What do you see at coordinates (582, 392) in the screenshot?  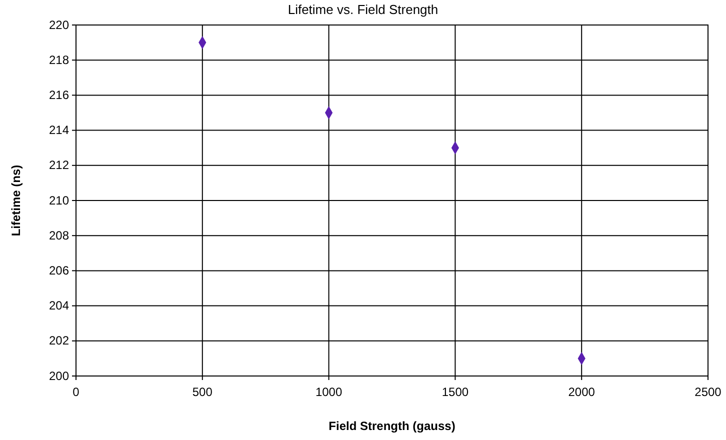 I see `x-tick-label: 2000` at bounding box center [582, 392].